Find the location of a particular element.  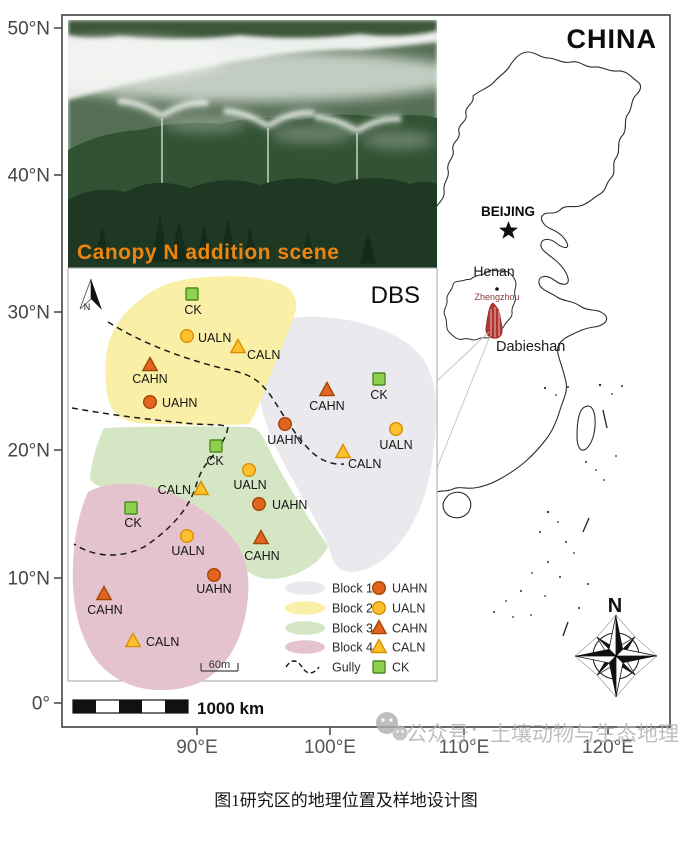

y-tick-label: 0° is located at coordinates (41, 704).